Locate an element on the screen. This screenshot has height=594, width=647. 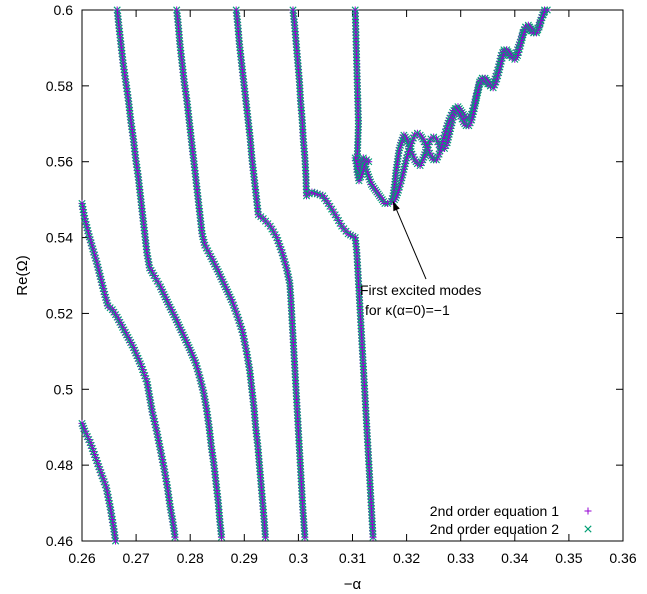
x-tick-label: 0.26 is located at coordinates (81, 558).